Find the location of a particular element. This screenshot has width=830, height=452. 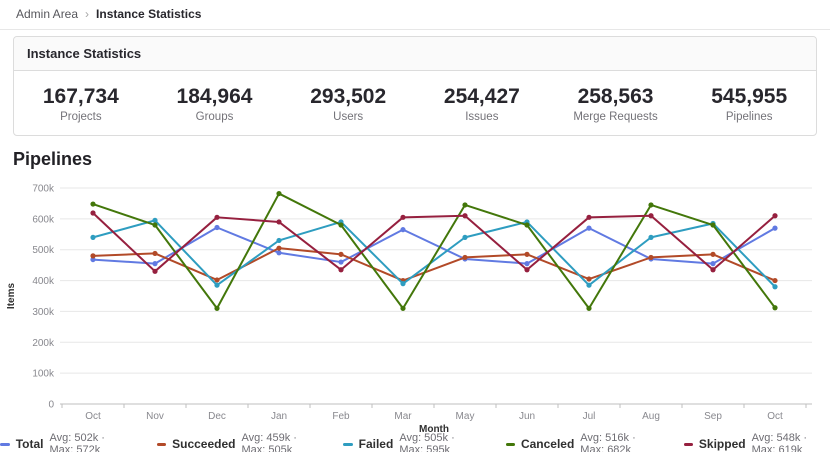

x-tick-label: Oct is located at coordinates (775, 416).